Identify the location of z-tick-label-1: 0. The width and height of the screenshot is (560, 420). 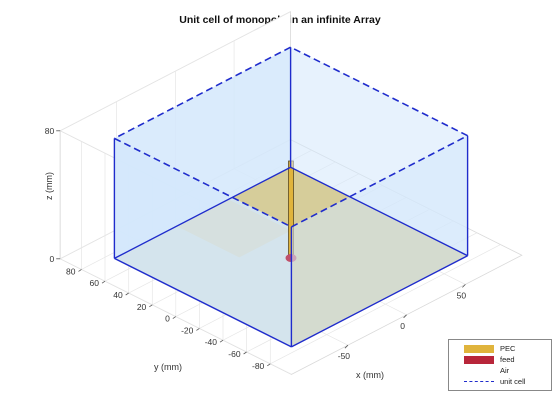
(51, 259).